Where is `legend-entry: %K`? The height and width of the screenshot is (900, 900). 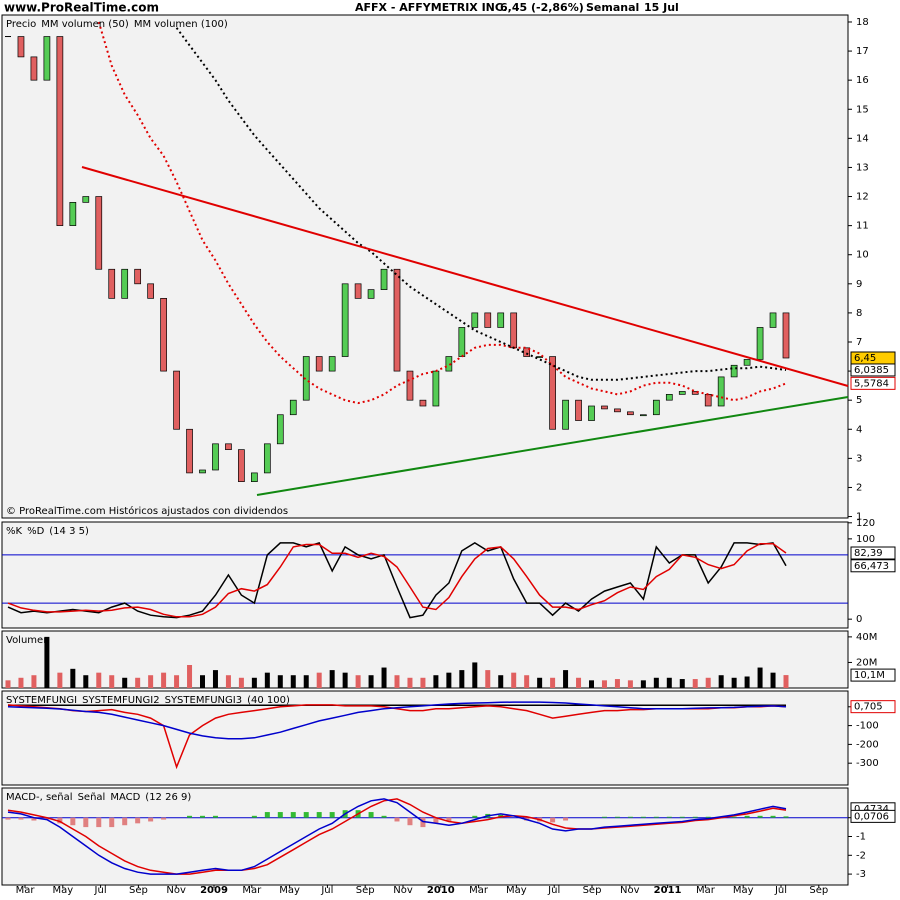 legend-entry: %K is located at coordinates (14, 531).